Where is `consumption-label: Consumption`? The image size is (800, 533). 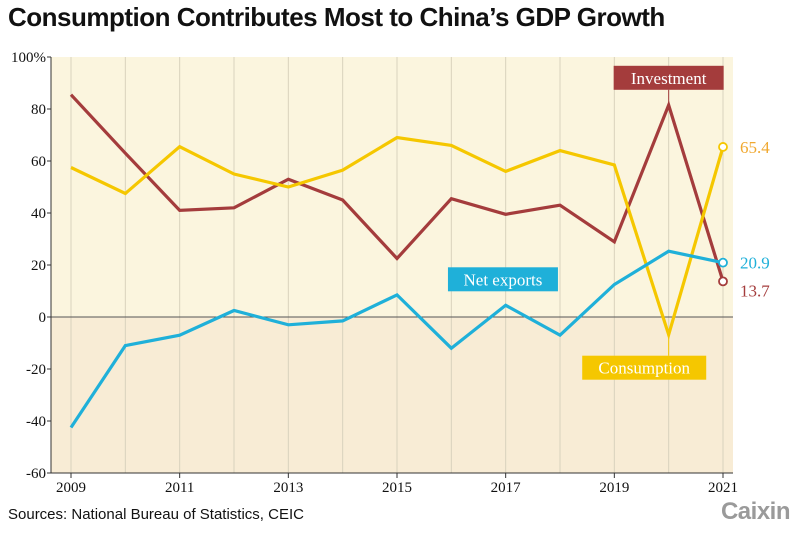
consumption-label: Consumption is located at coordinates (644, 368).